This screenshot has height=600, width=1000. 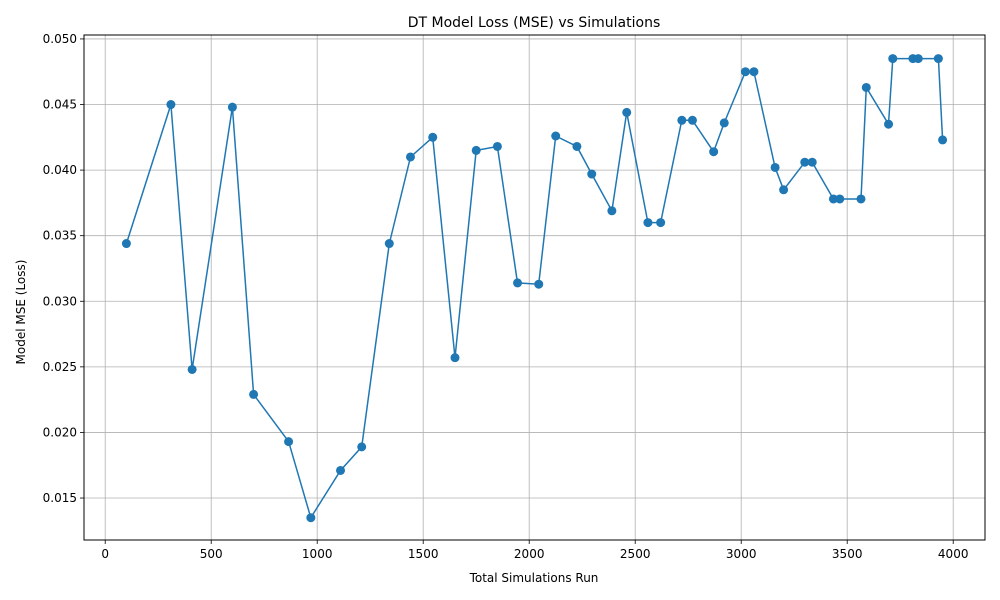 I want to click on y-tick-label: 0.040, so click(x=60, y=170).